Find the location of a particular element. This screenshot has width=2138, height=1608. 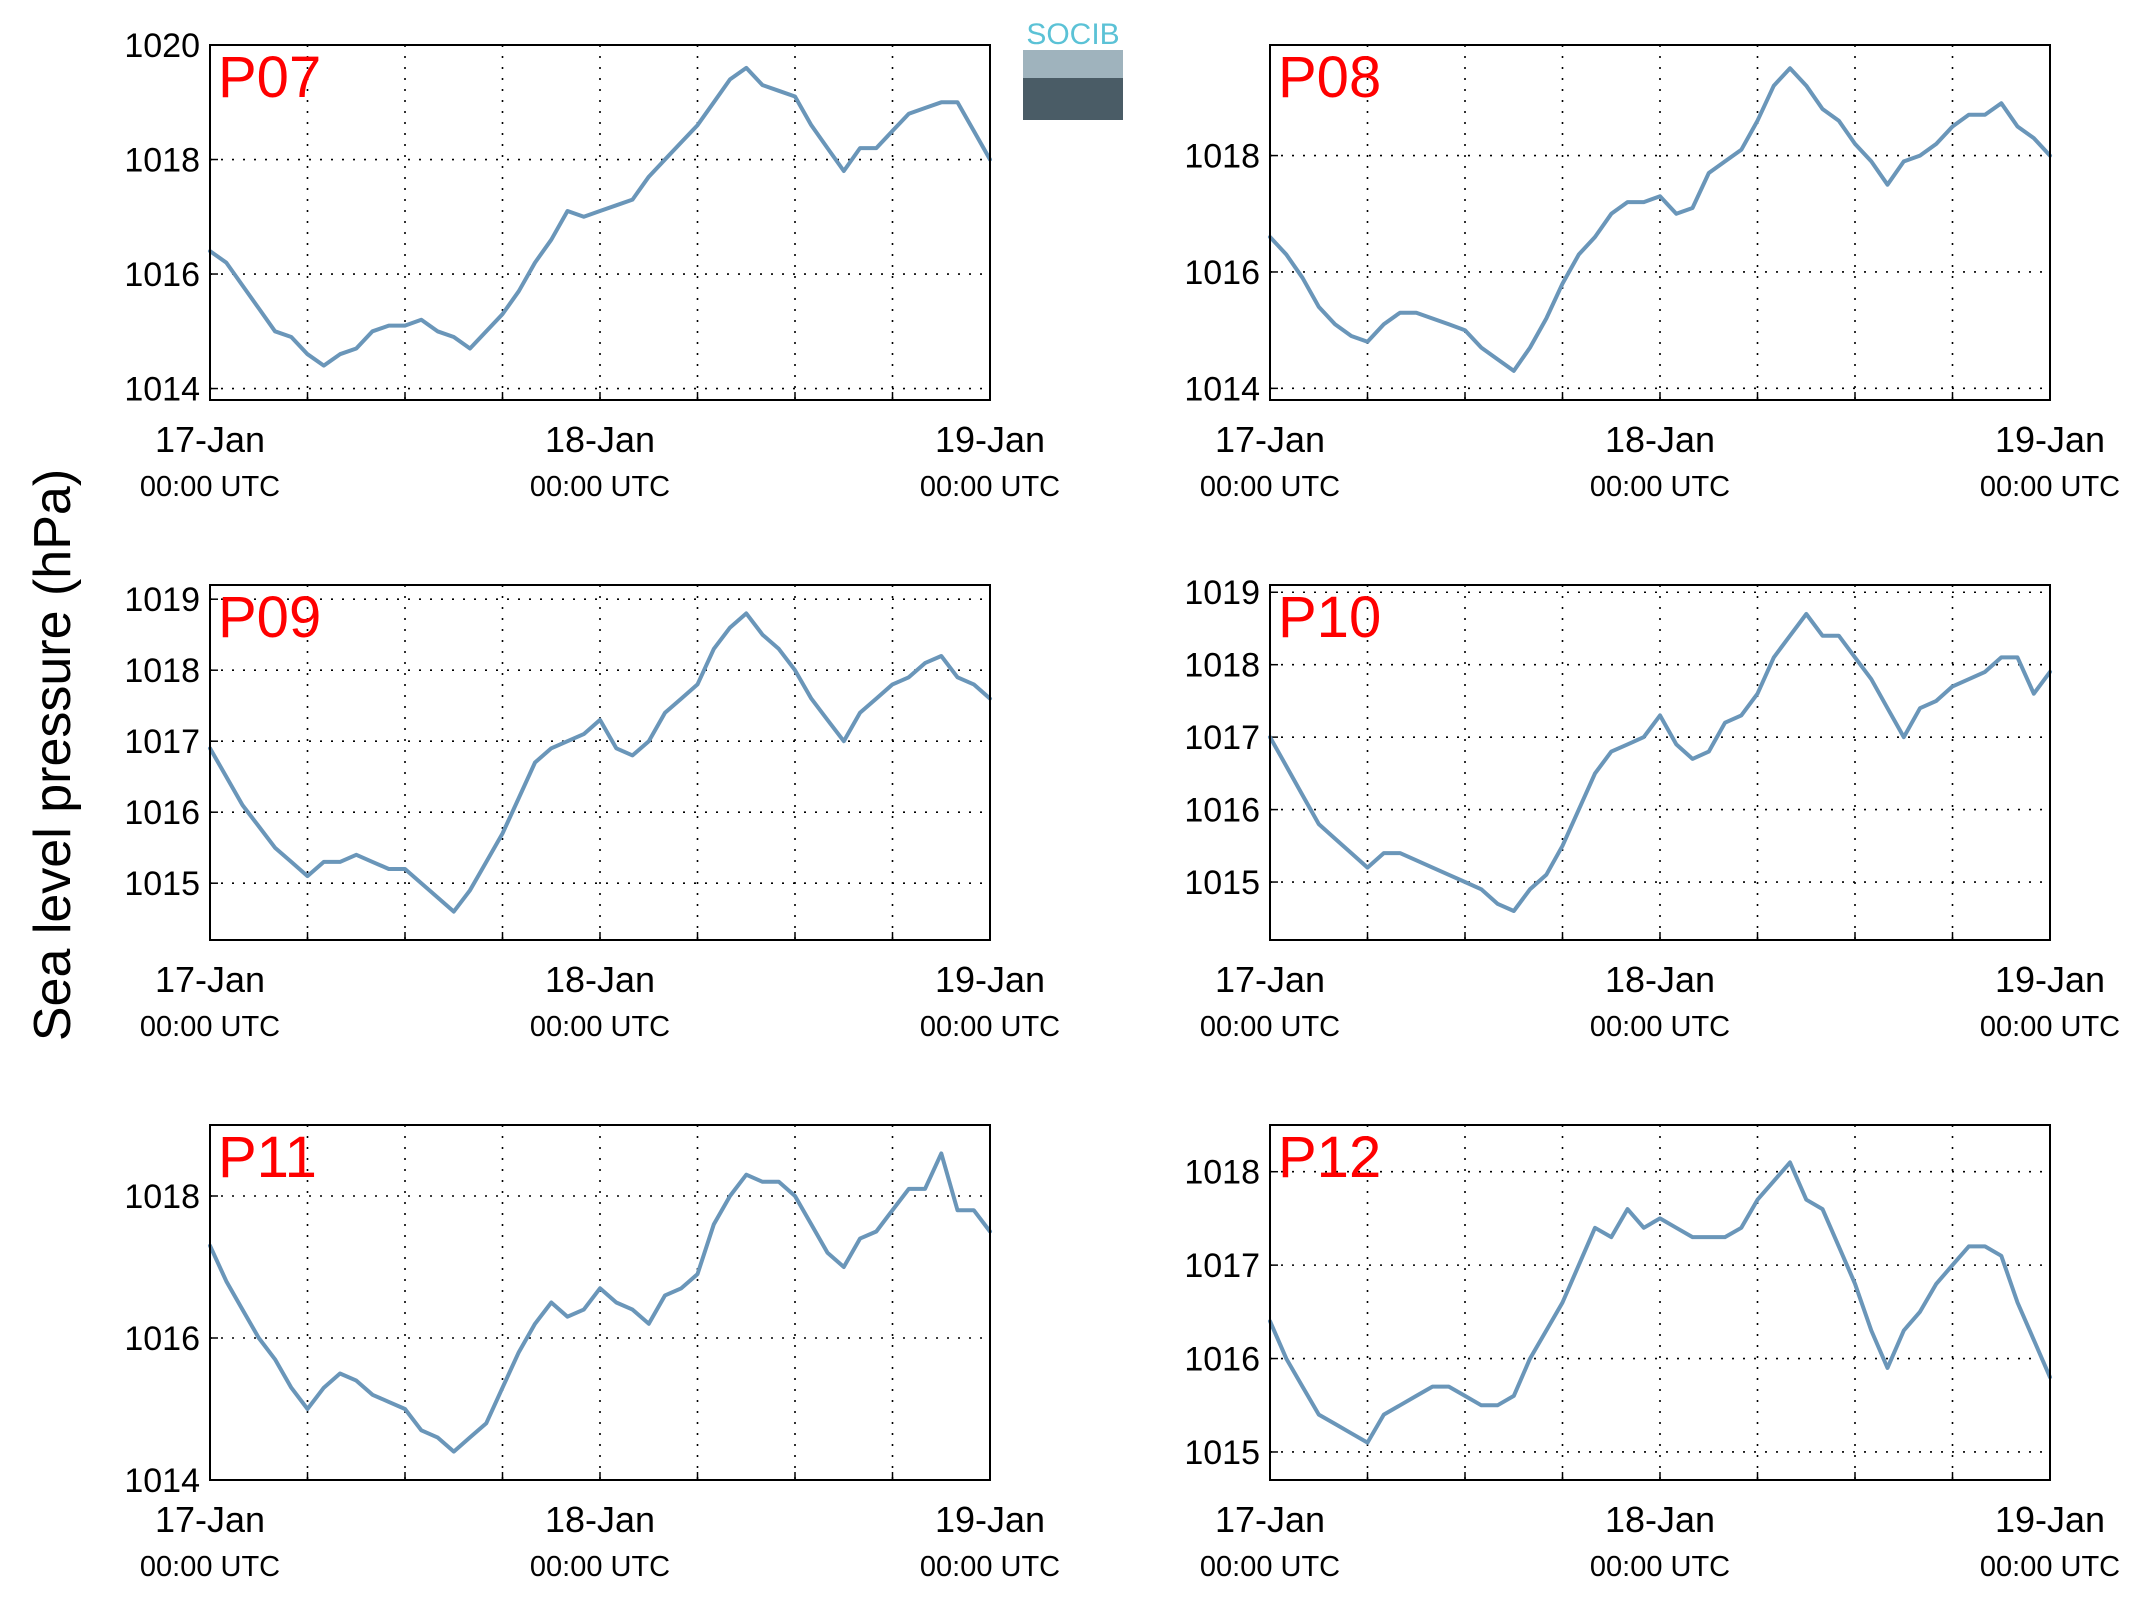

panel-label: P08 is located at coordinates (1329, 77).